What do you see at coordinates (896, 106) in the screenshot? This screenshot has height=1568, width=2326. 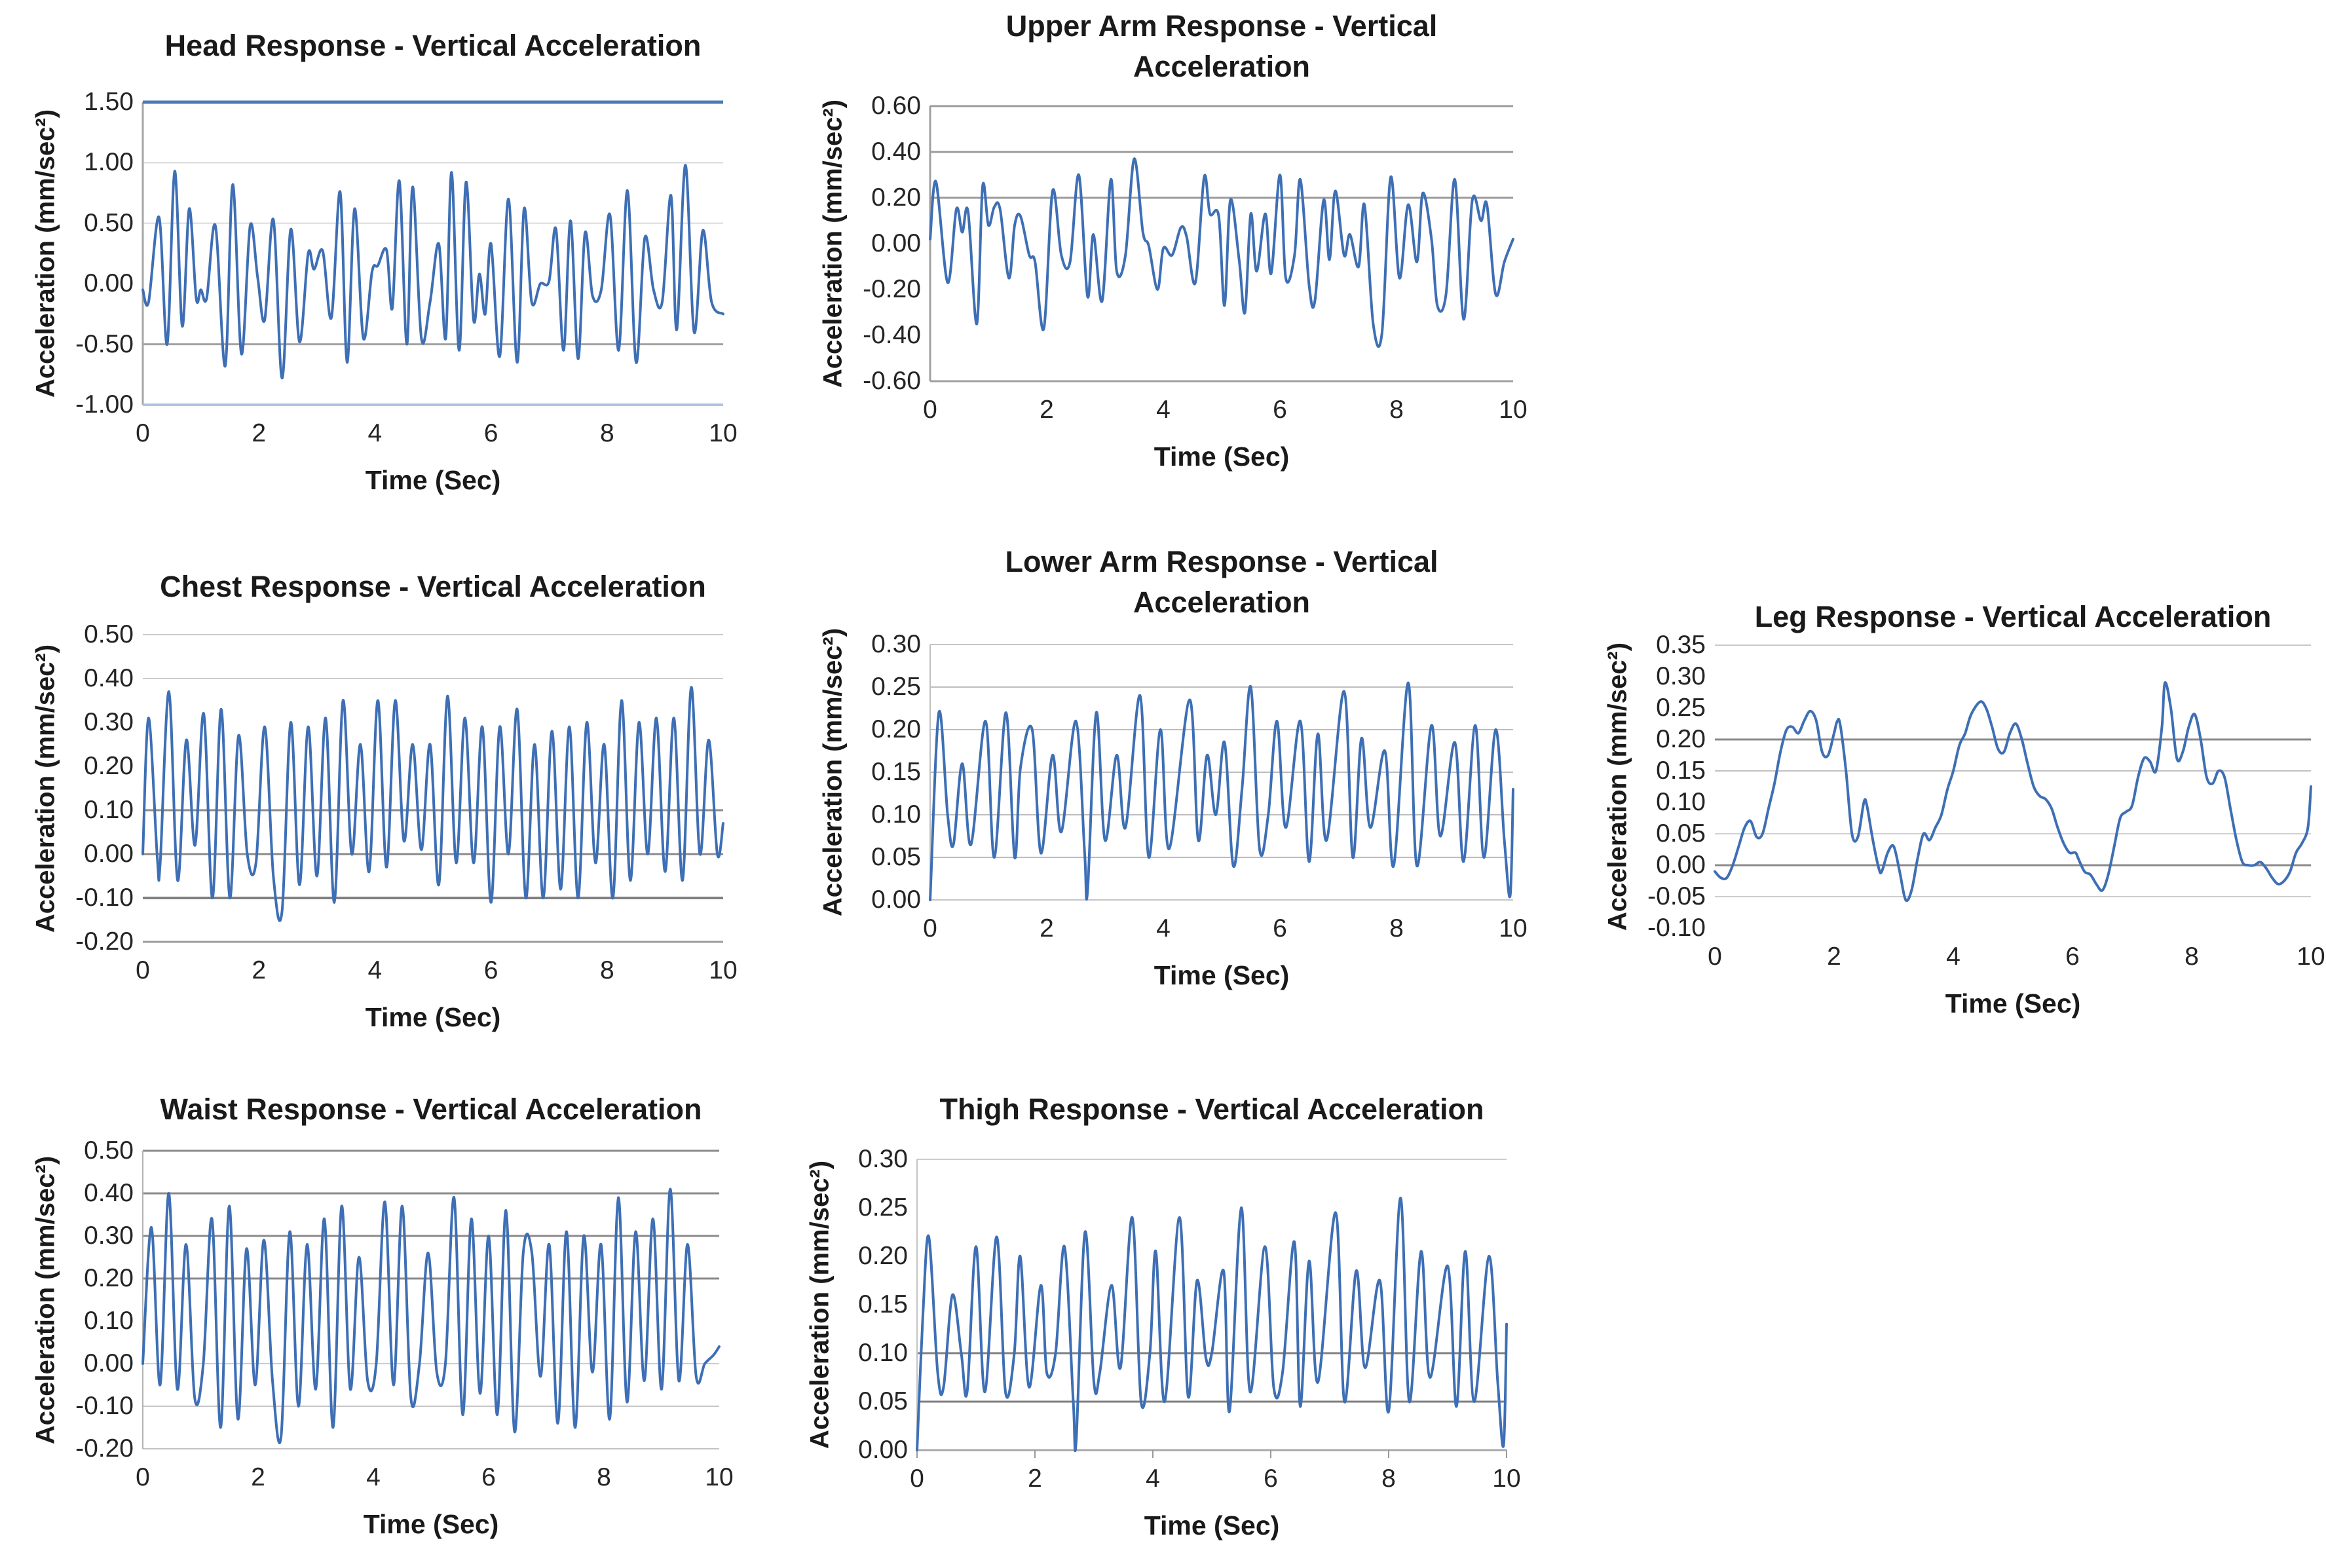 I see `y-tick-label: 0.60` at bounding box center [896, 106].